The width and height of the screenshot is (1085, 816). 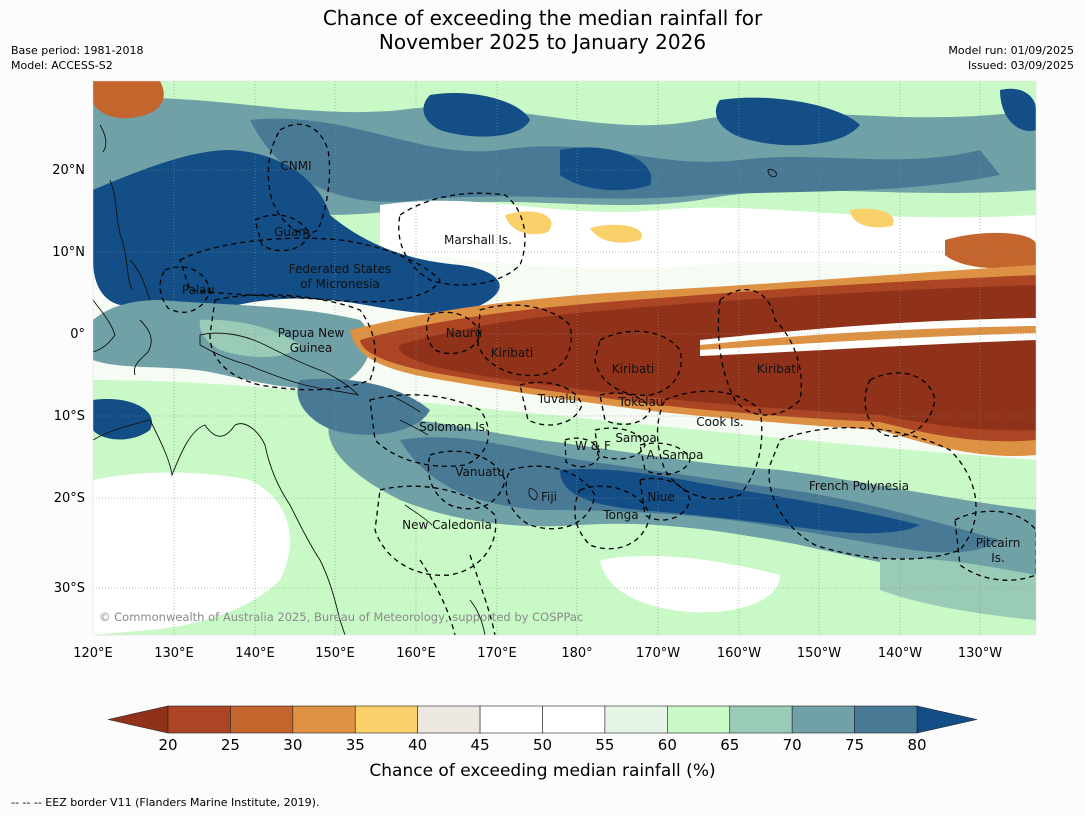 I want to click on colorbar: 20 25 30 35 40 45 50 55 60 65 70 75 80, so click(x=542, y=729).